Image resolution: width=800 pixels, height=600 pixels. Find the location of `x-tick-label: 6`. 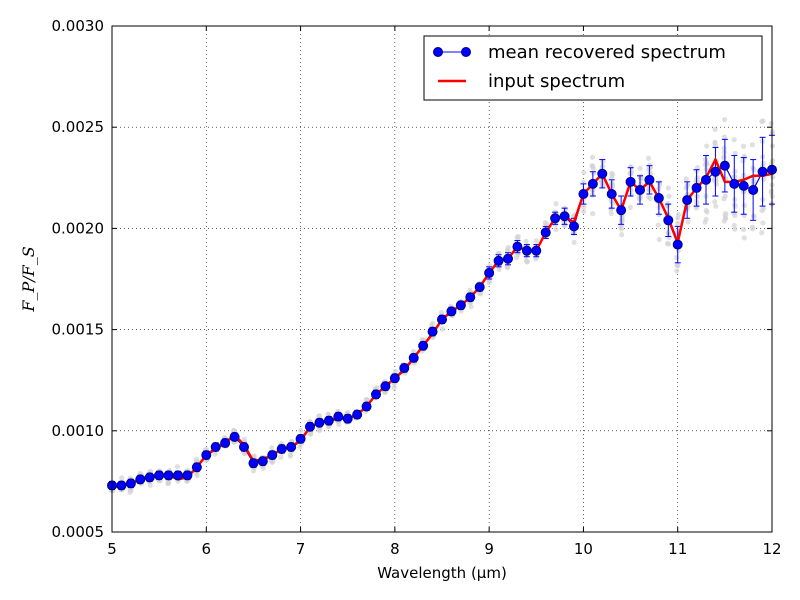

x-tick-label: 6 is located at coordinates (207, 549).